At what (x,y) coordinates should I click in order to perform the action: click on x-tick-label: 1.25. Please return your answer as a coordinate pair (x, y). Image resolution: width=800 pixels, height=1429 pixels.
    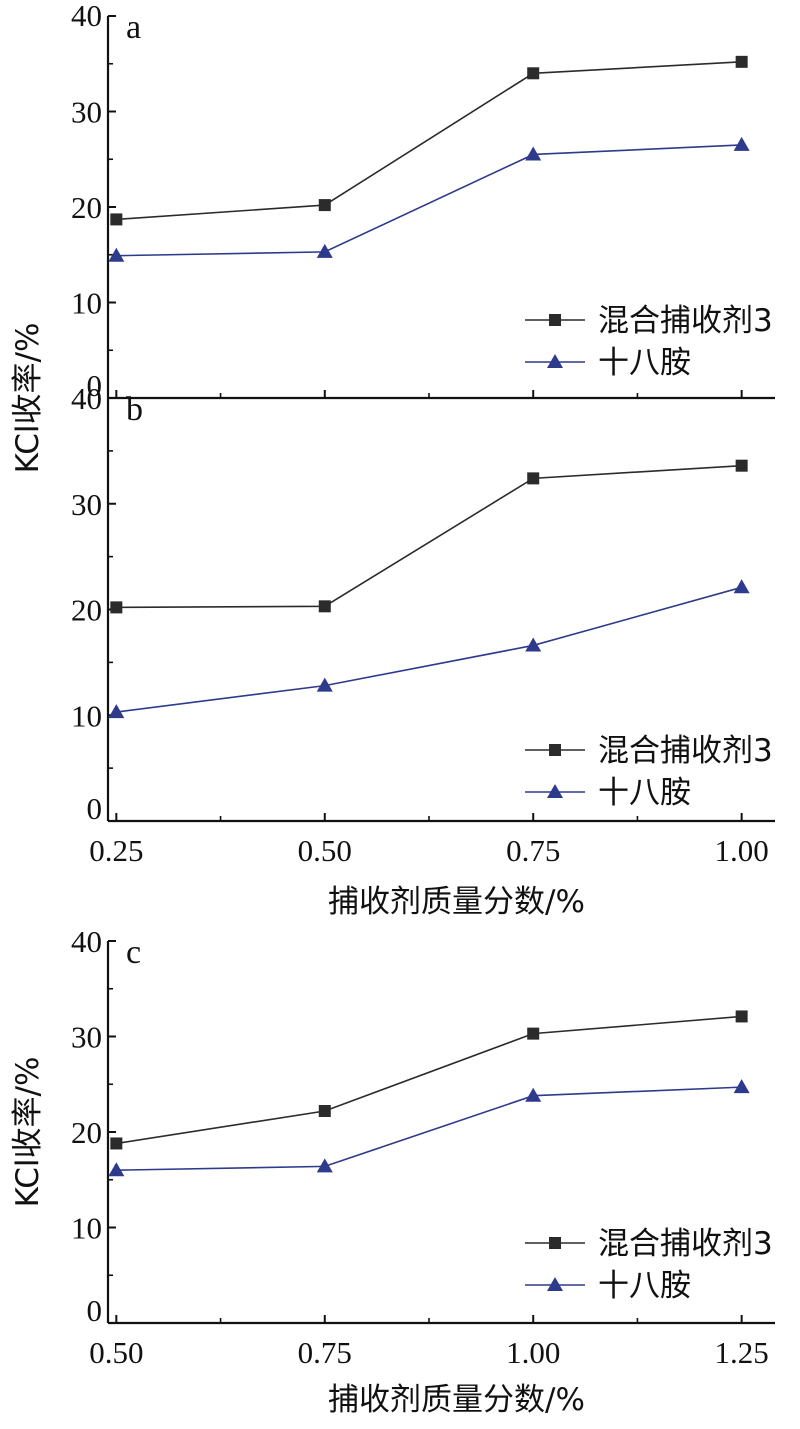
    Looking at the image, I should click on (742, 1352).